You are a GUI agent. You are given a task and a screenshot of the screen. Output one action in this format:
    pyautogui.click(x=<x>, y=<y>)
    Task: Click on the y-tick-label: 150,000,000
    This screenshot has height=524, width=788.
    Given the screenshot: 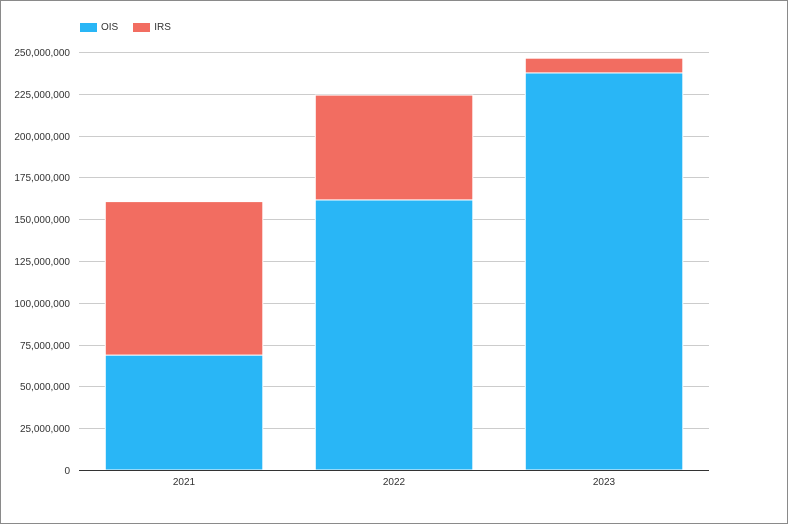 What is the action you would take?
    pyautogui.click(x=42, y=220)
    